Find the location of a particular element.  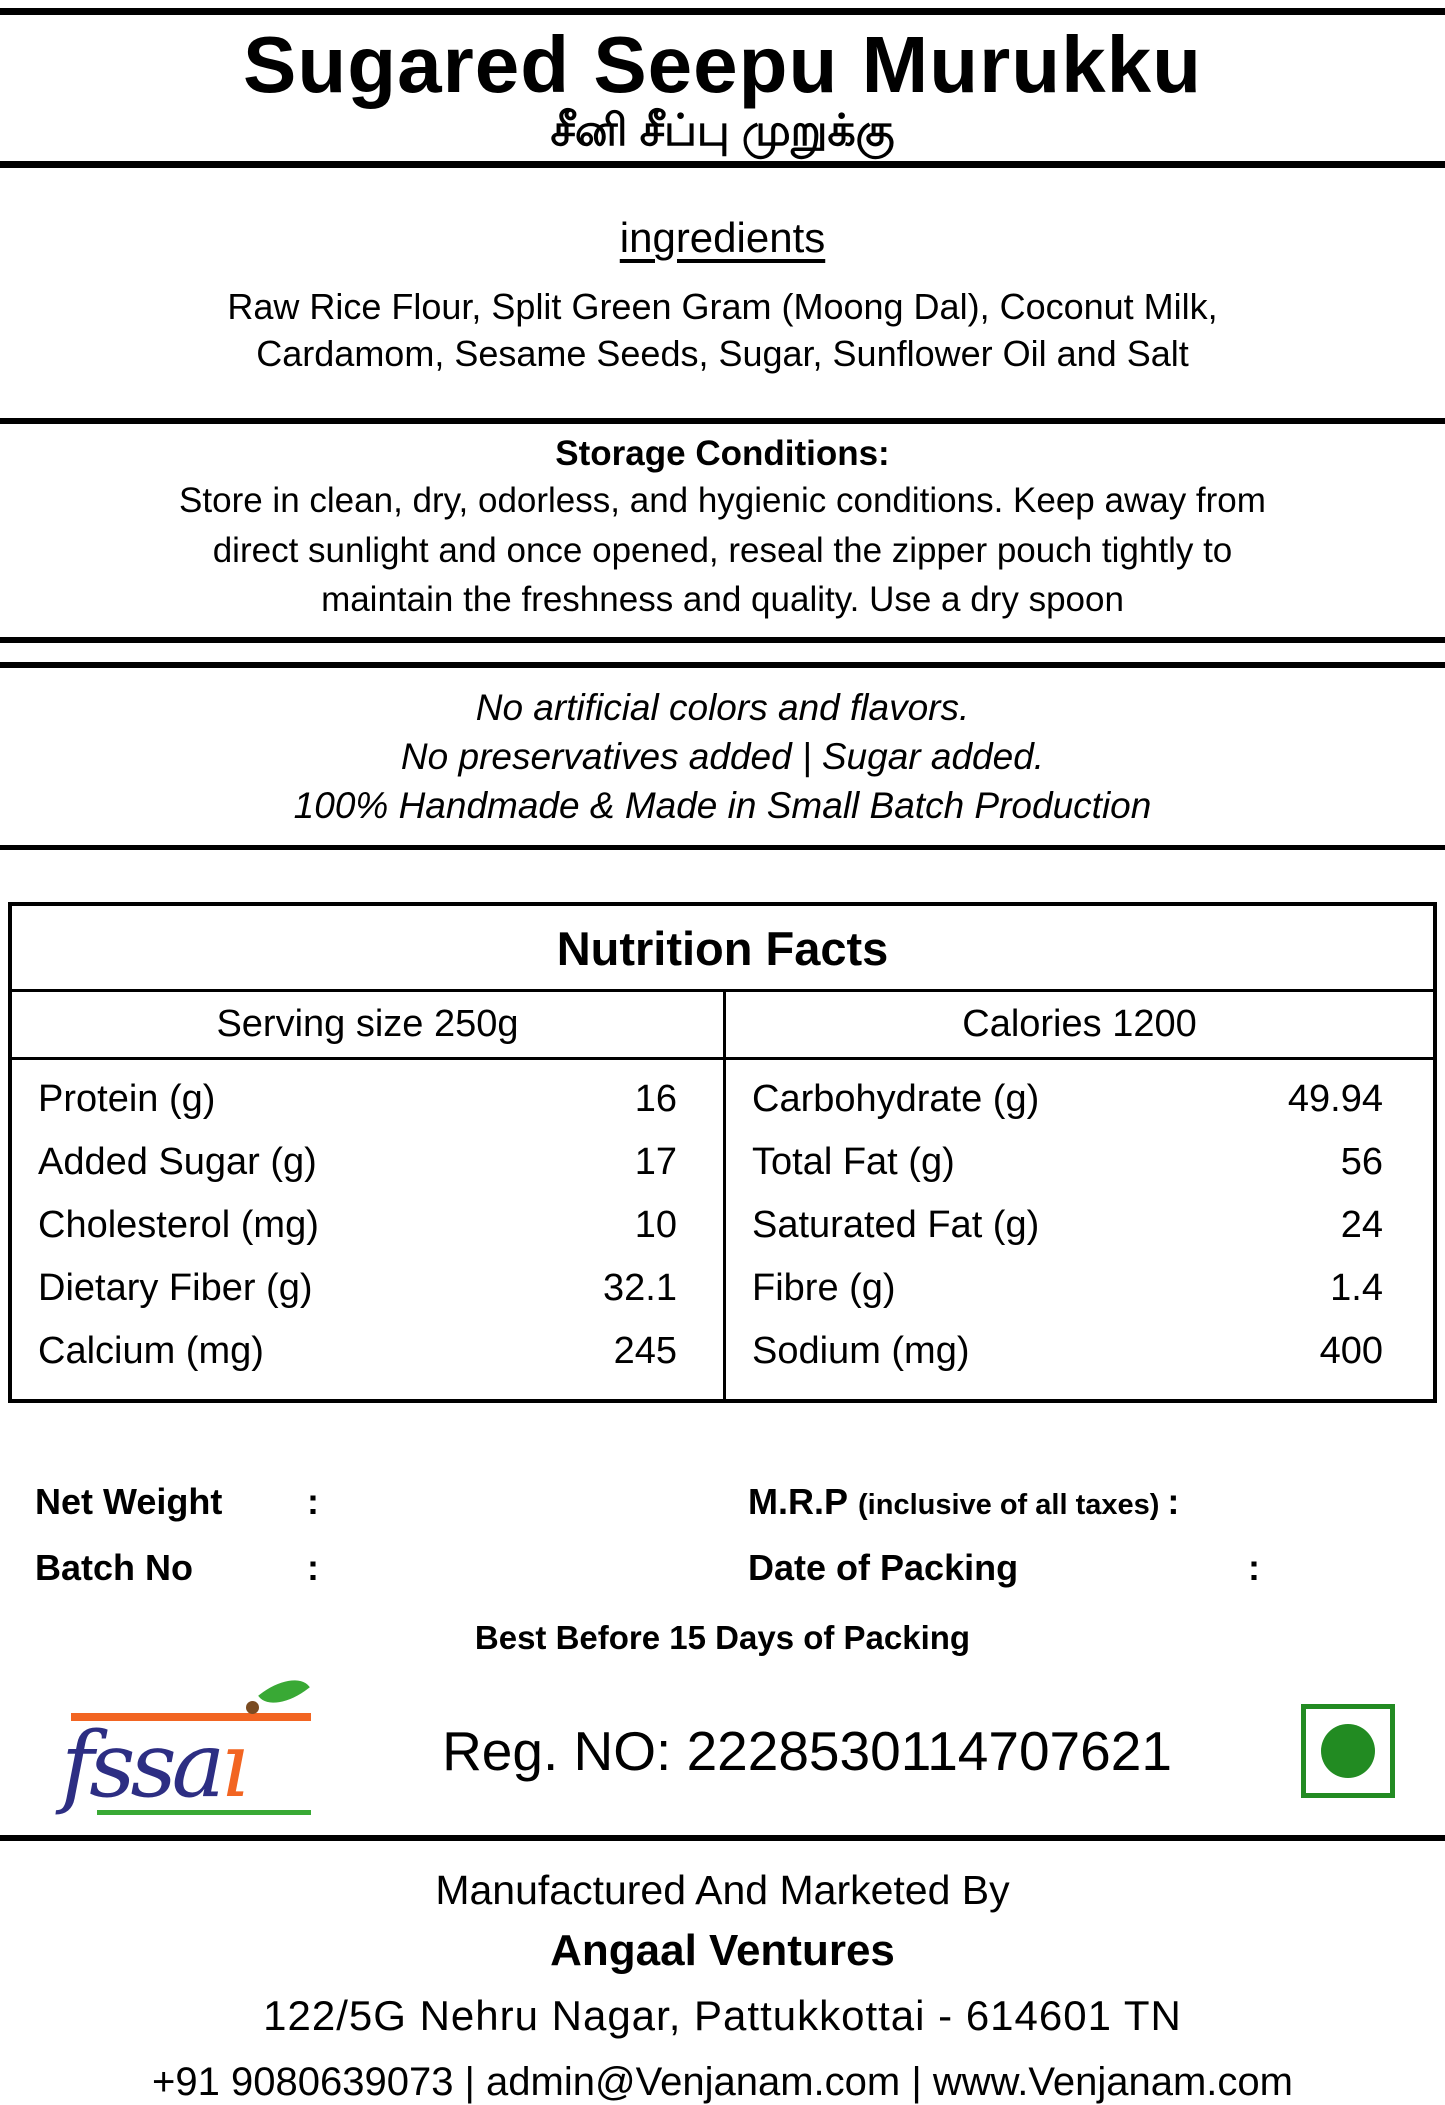

nutrient-row: Cholesterol (mg) 10 is located at coordinates (367, 1225).